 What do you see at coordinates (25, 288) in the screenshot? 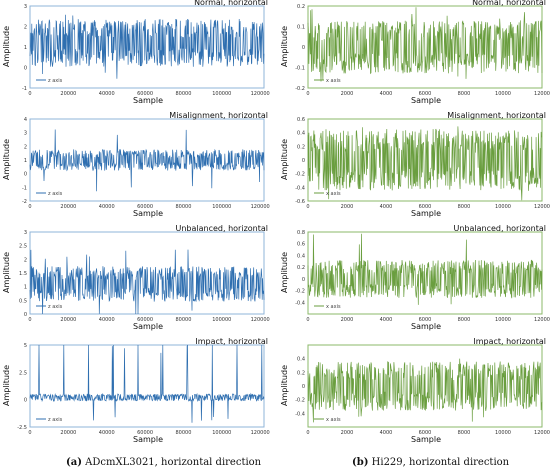
I see `y-tick-label: 1` at bounding box center [25, 288].